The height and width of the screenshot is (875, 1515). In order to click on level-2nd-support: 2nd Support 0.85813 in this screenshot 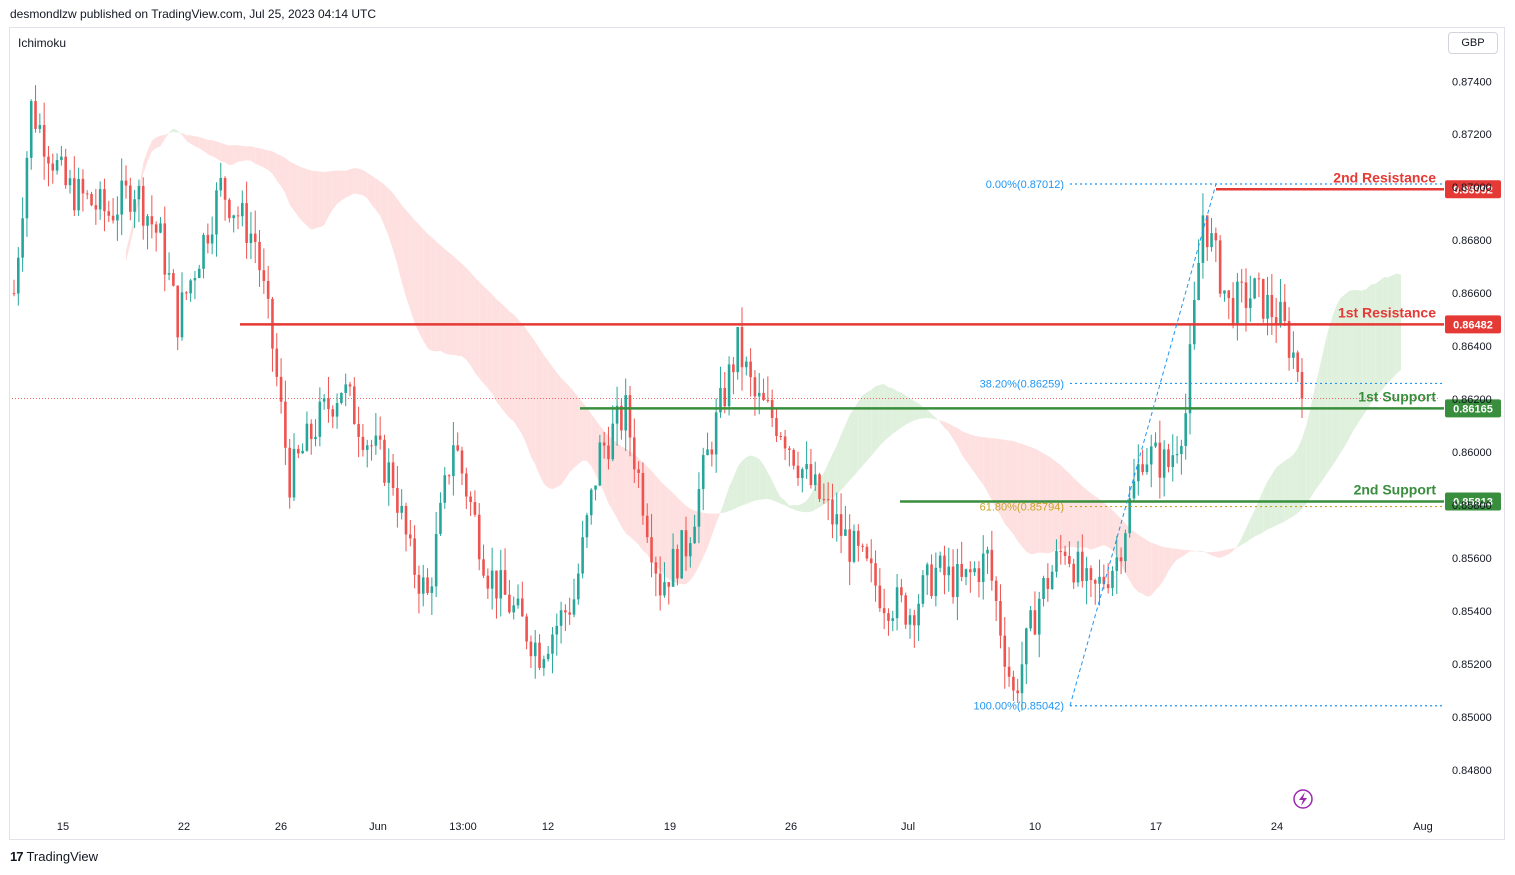, I will do `click(1200, 496)`.